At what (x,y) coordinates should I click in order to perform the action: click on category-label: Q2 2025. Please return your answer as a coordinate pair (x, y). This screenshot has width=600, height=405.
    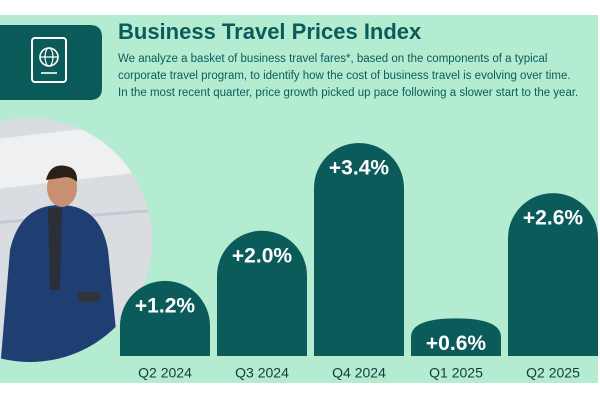
    Looking at the image, I should click on (553, 373).